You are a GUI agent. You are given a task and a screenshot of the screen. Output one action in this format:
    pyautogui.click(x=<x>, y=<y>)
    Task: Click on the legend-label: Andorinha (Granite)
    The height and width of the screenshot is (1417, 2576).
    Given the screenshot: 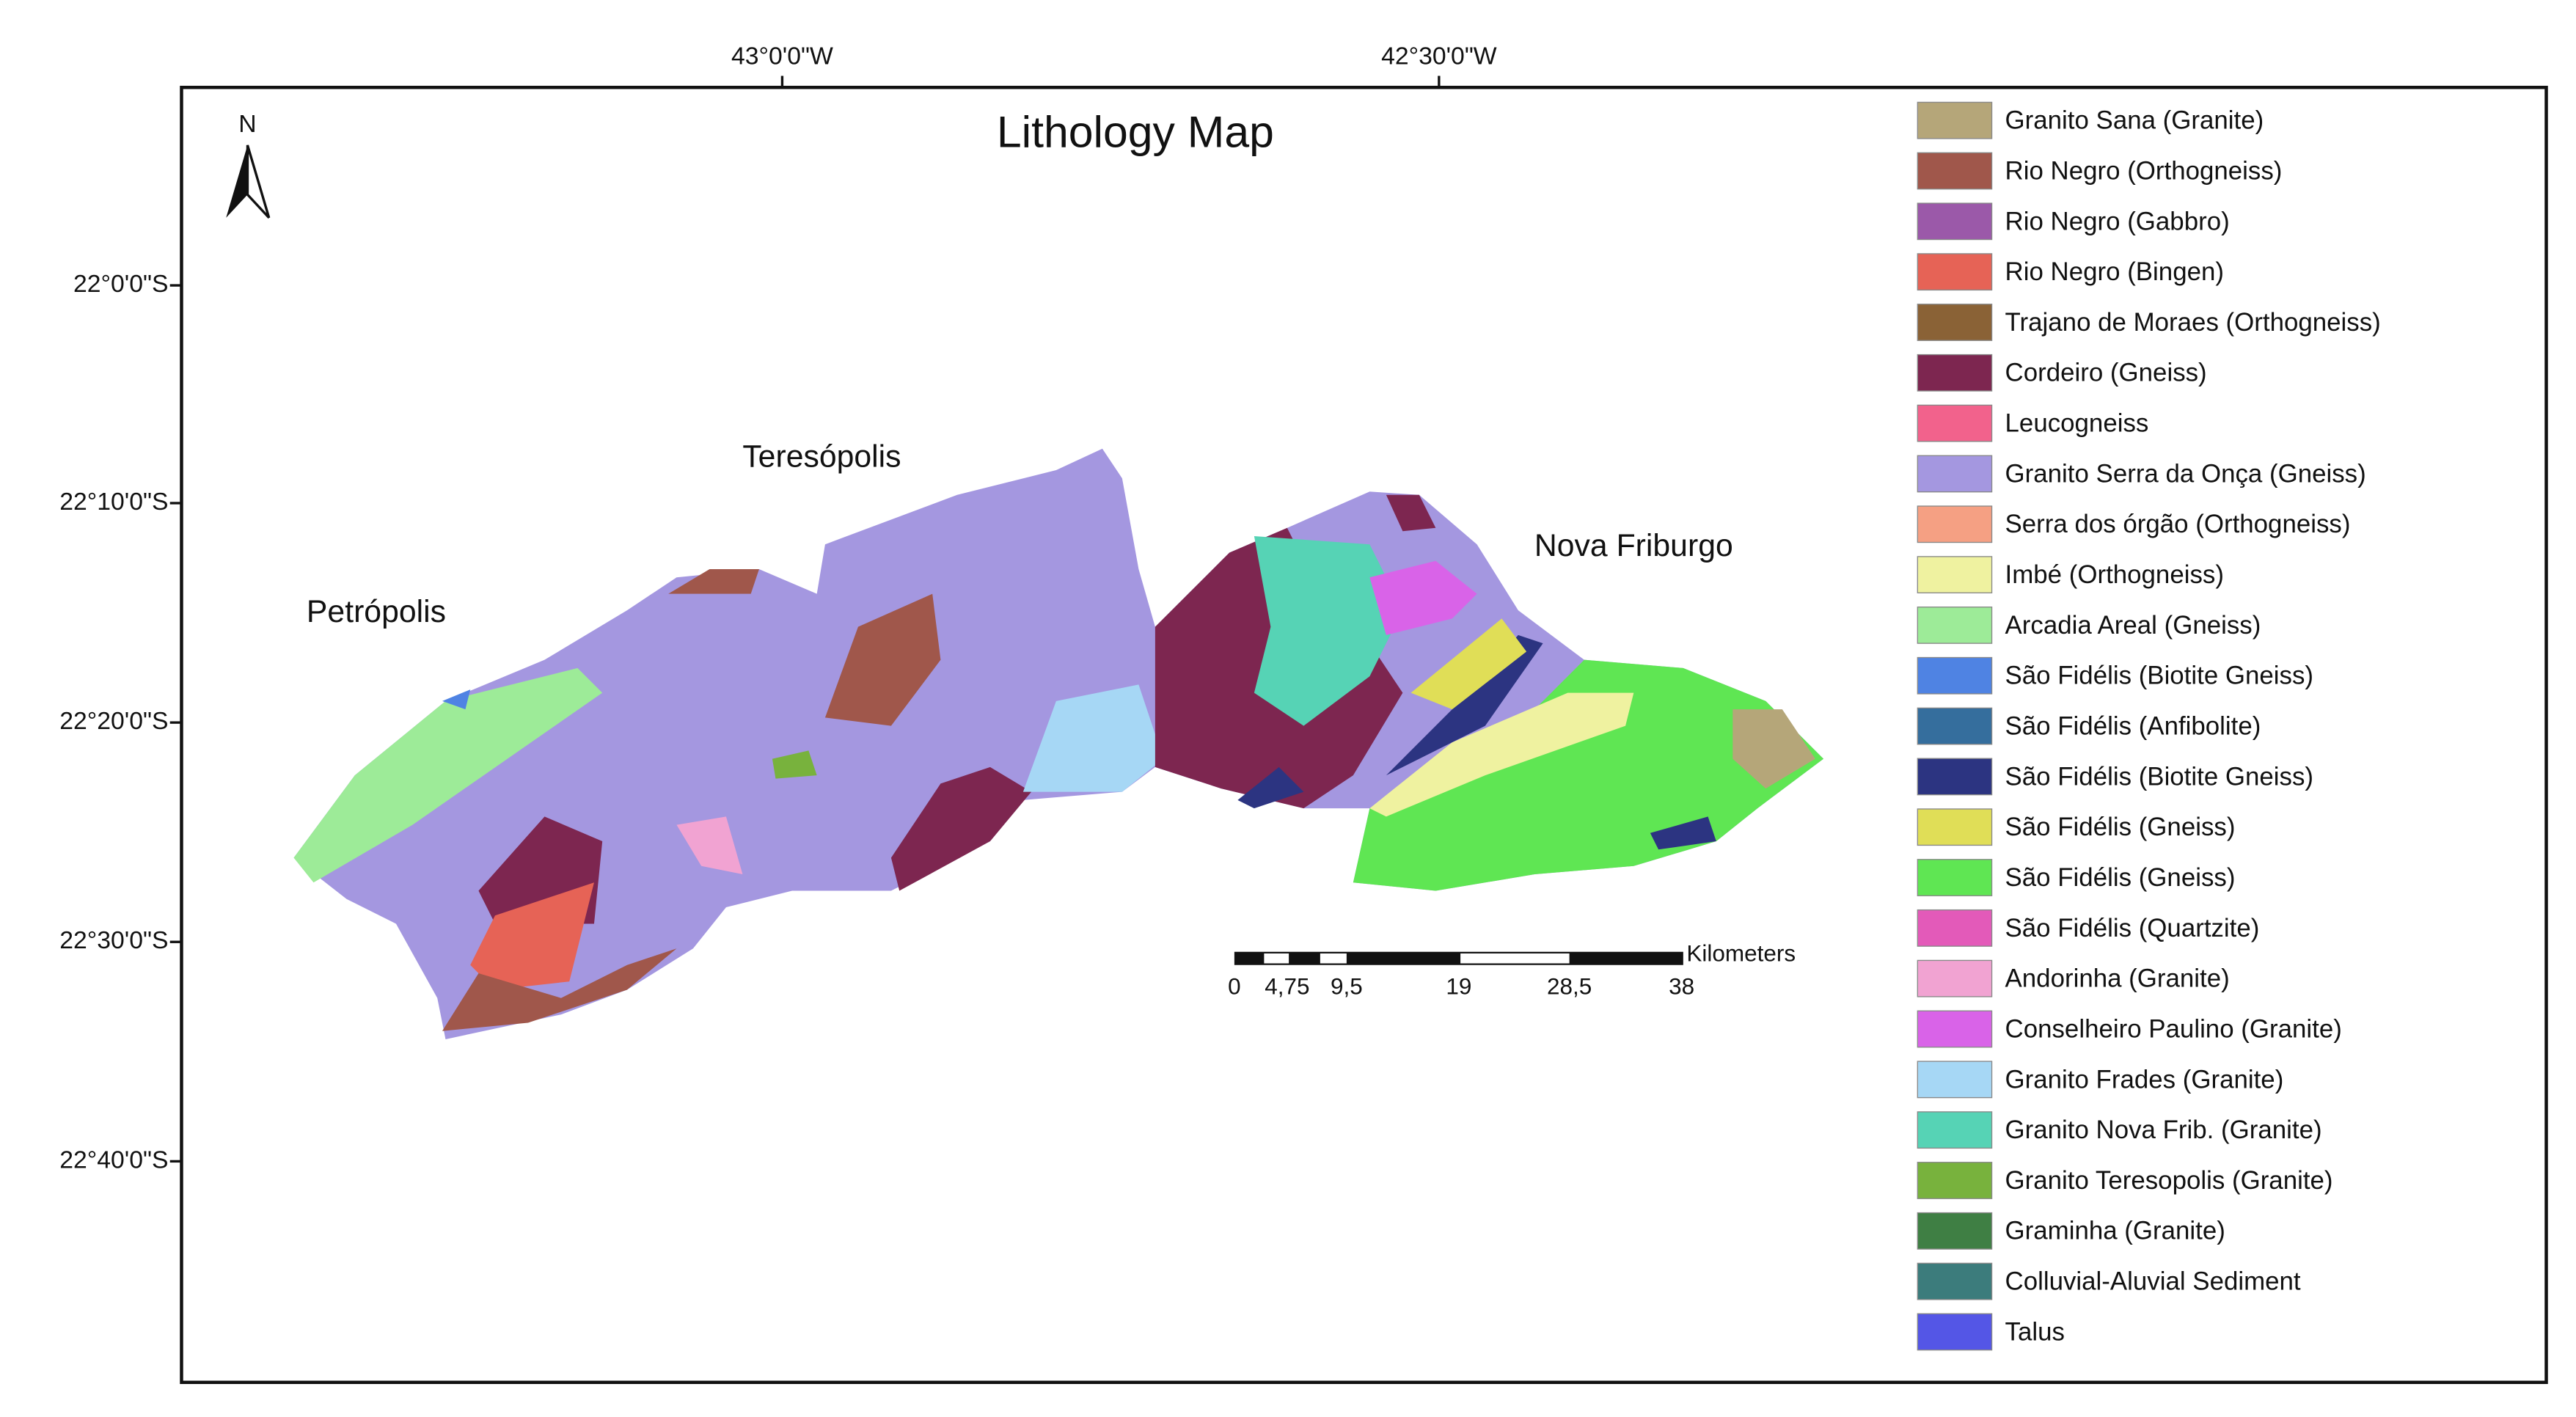 What is the action you would take?
    pyautogui.click(x=2117, y=979)
    